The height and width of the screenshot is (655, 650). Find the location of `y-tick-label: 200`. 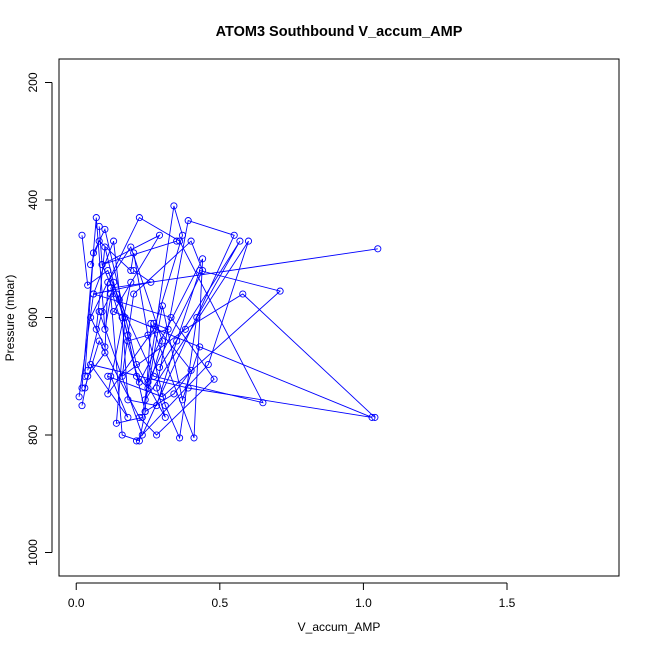

y-tick-label: 200 is located at coordinates (33, 82).